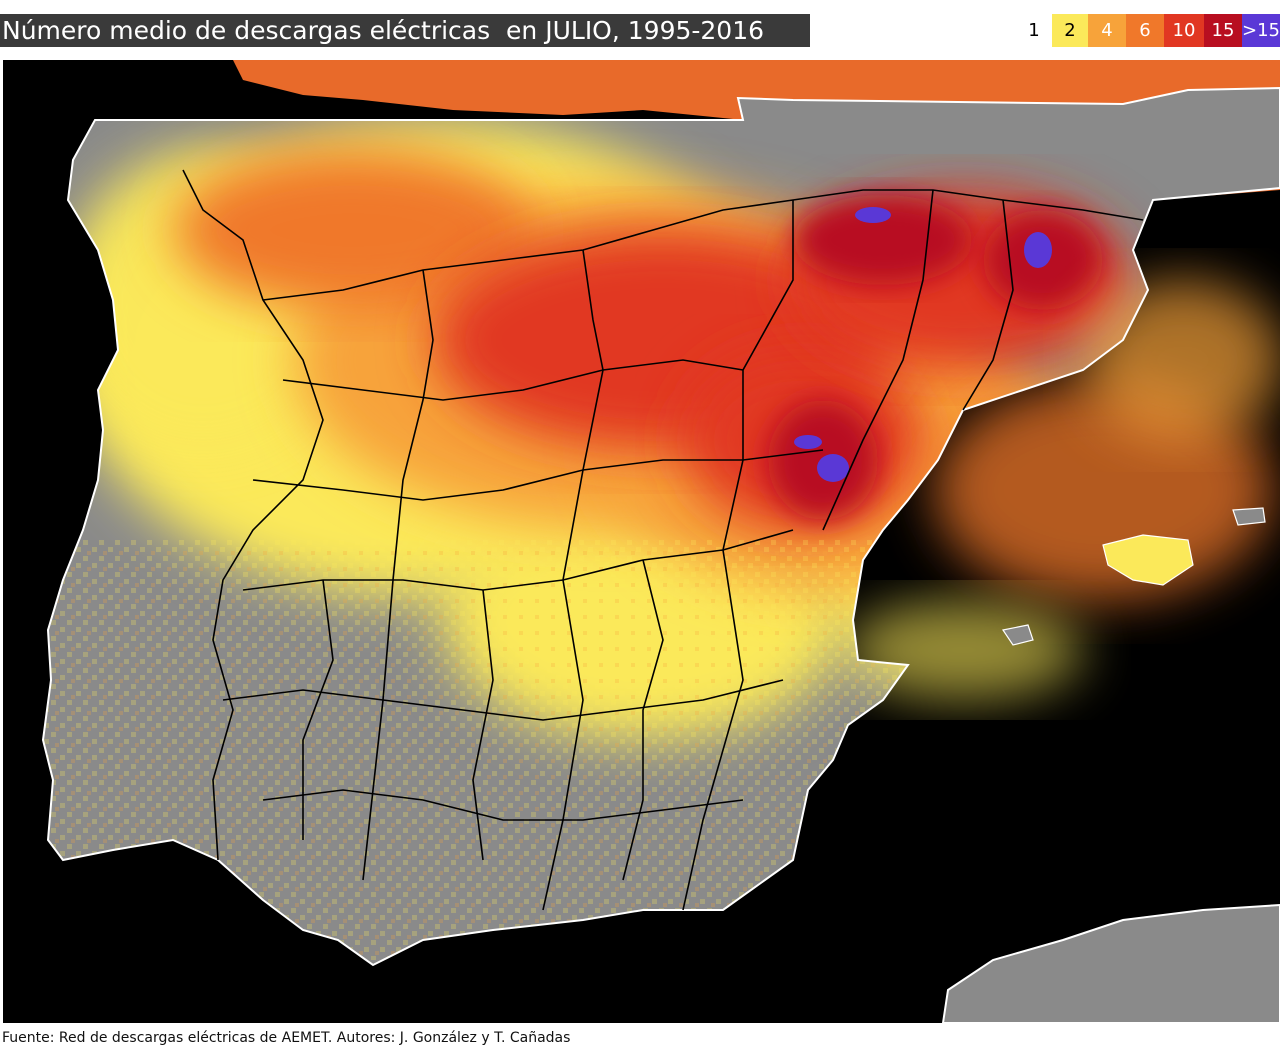 This screenshot has width=1280, height=1052. Describe the element at coordinates (1107, 30) in the screenshot. I see `legend-item-3: 4` at that location.